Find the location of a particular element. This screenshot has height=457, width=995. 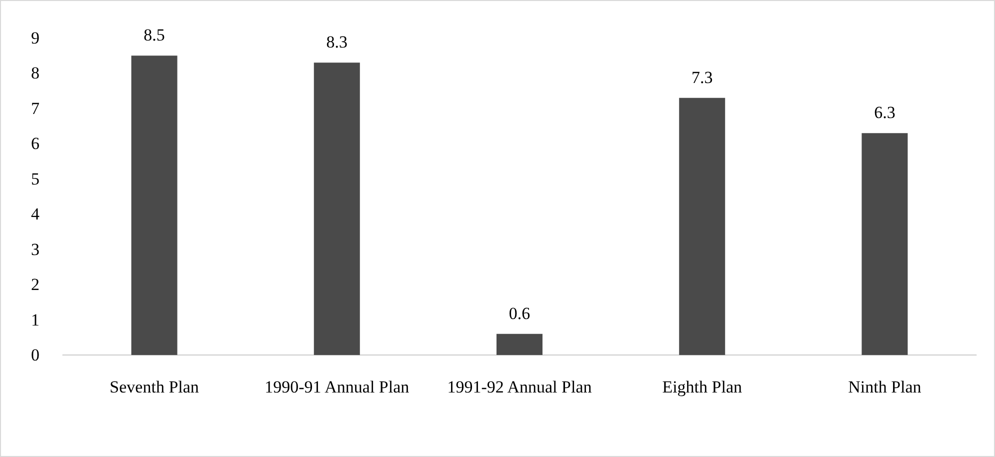

y-tick-label: 0 is located at coordinates (35, 355).